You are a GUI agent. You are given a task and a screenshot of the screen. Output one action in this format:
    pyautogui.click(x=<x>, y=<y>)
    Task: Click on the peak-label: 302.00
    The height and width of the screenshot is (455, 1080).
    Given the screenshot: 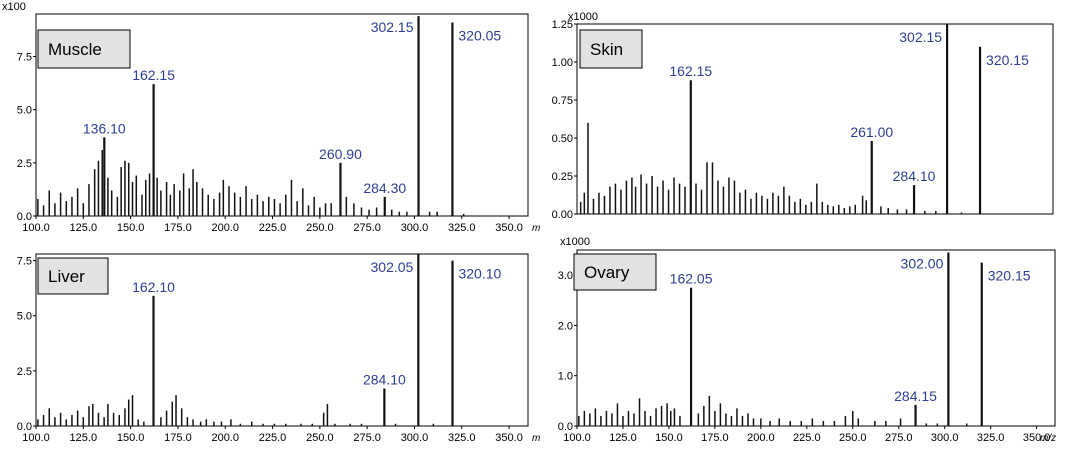 What is the action you would take?
    pyautogui.click(x=922, y=264)
    